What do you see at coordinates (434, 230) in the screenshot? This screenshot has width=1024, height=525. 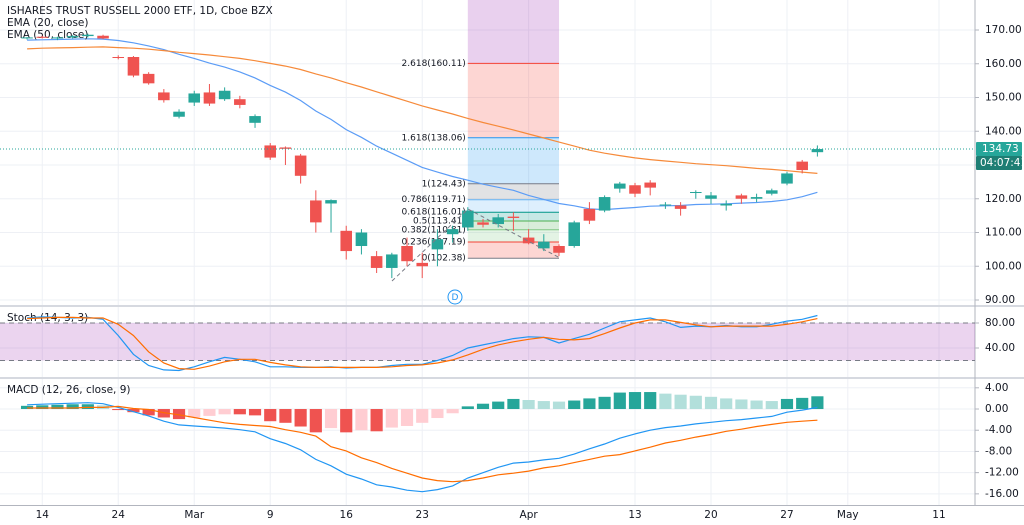 I see `fib-label: 0.382(110.81)` at bounding box center [434, 230].